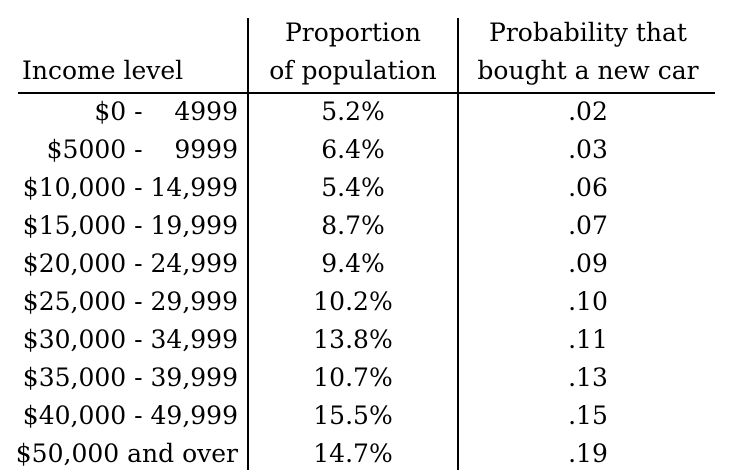  I want to click on income-cell: $30,000 - 34,999, so click(130, 339).